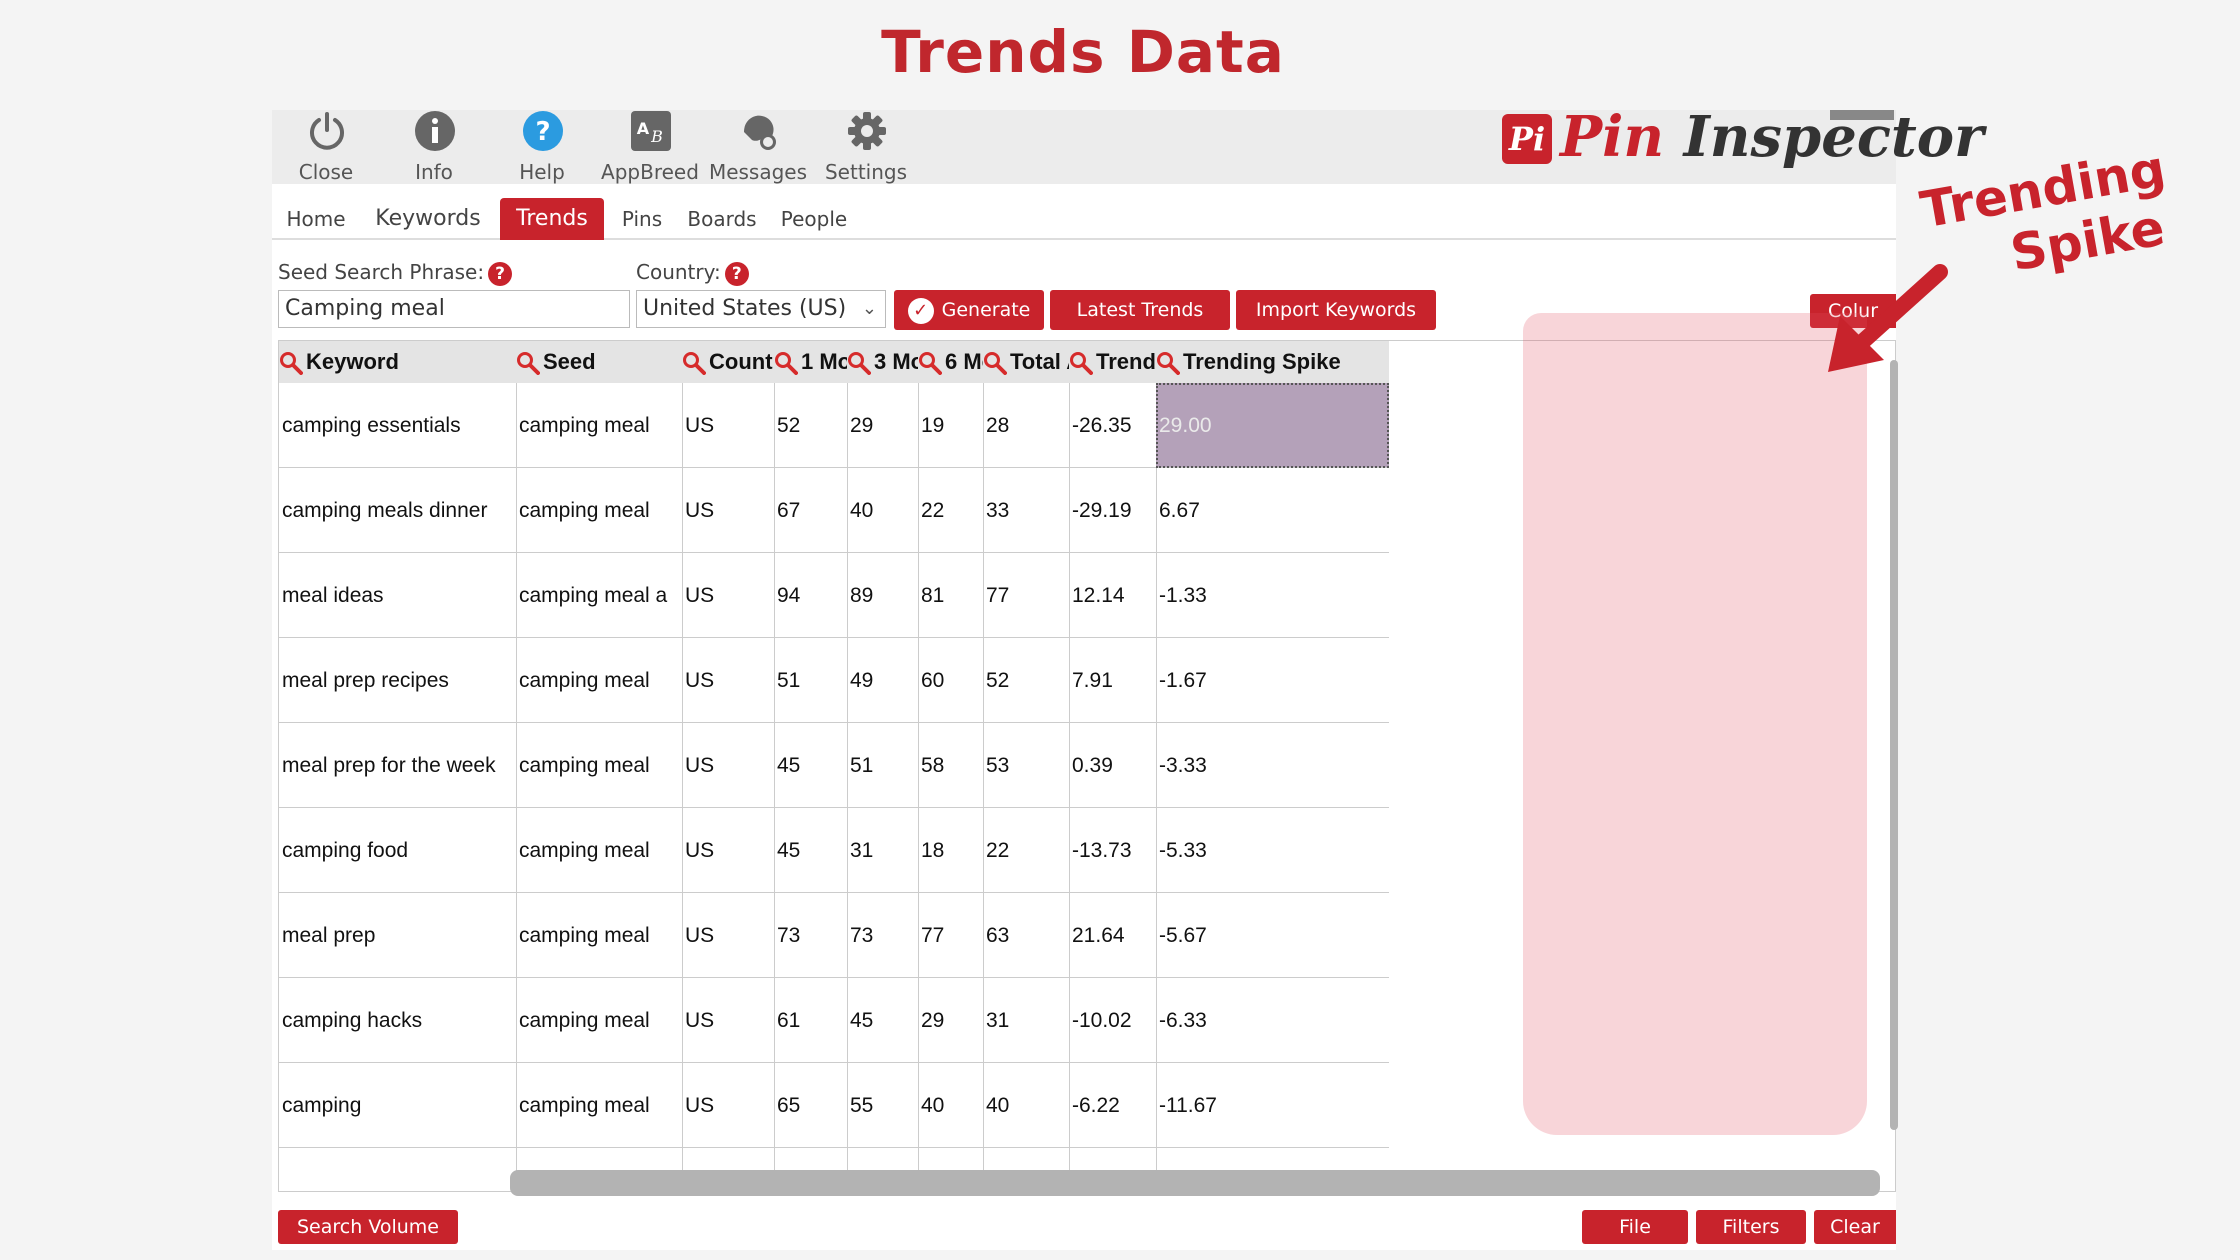 The image size is (2240, 1260). I want to click on table-cell: camping hacks, so click(397, 1020).